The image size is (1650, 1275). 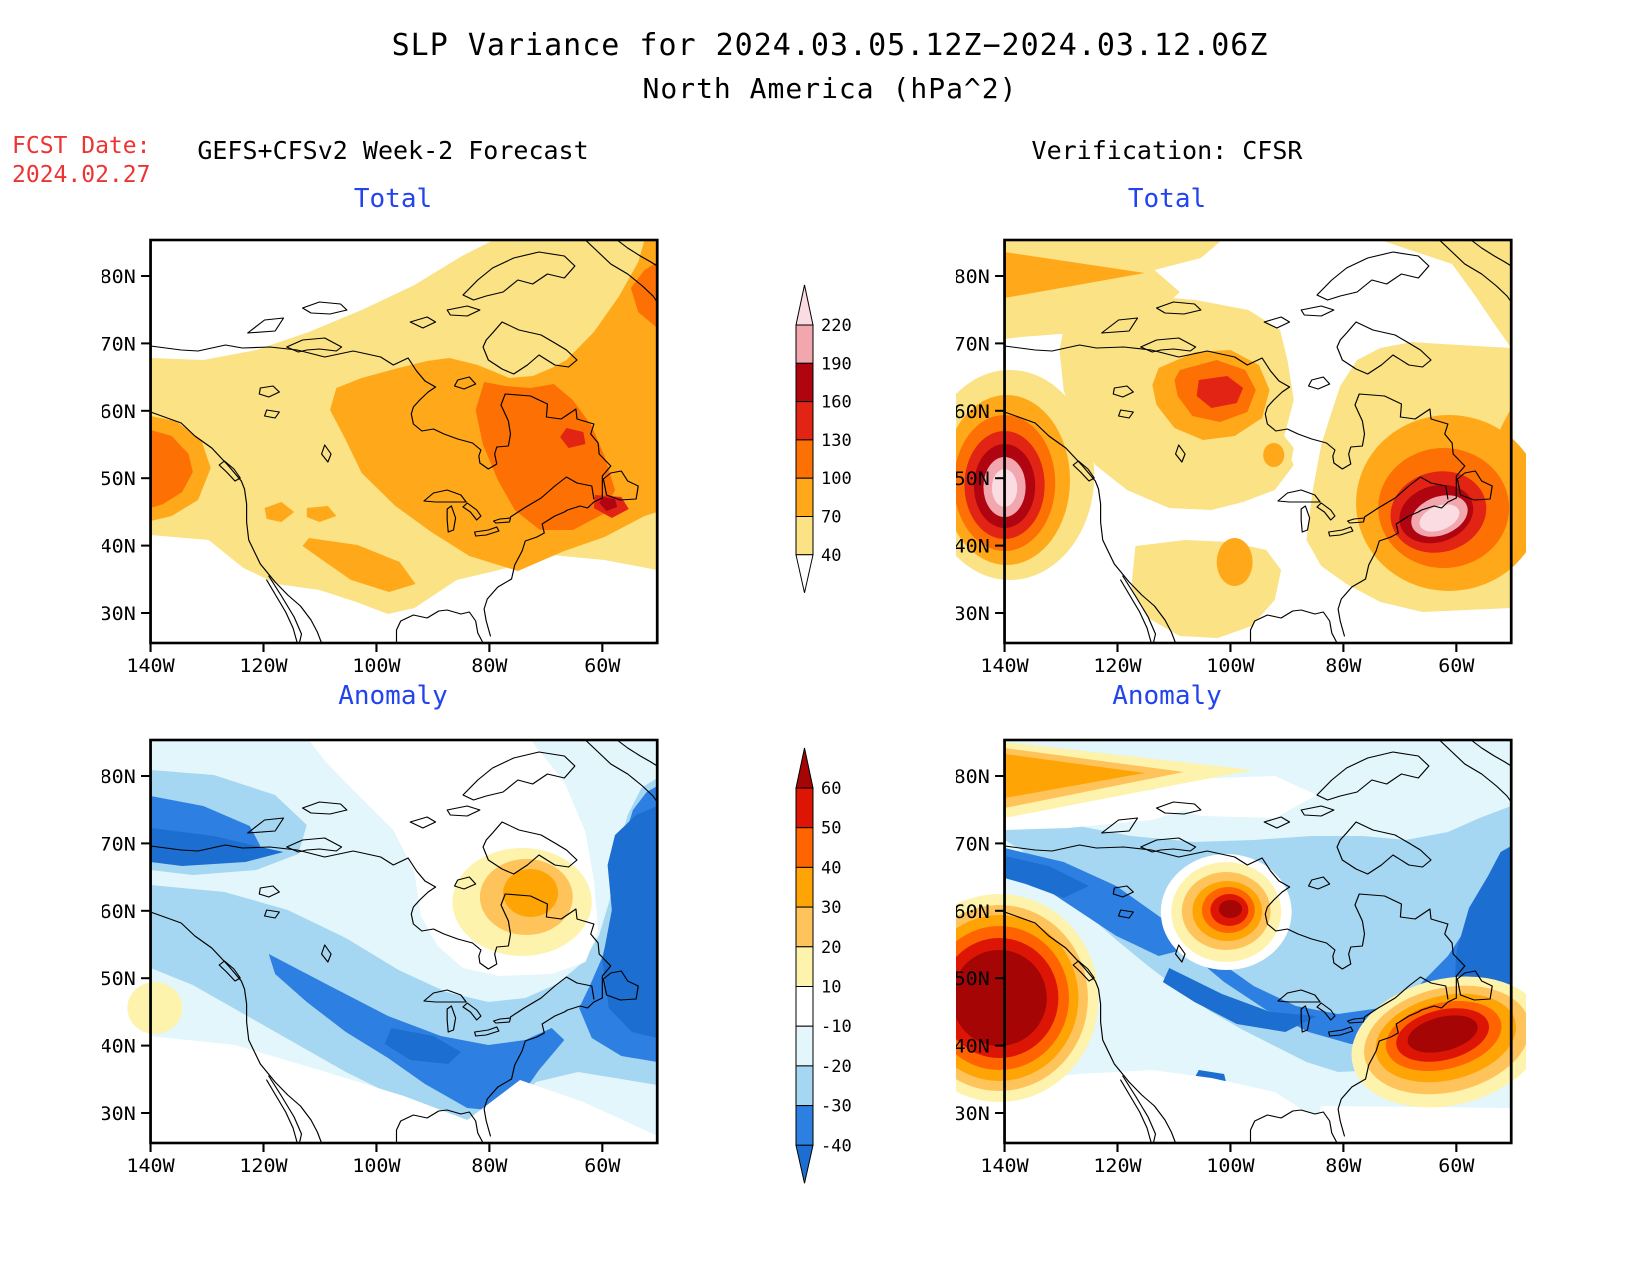 I want to click on colorbar-level-label: -20, so click(x=836, y=1067).